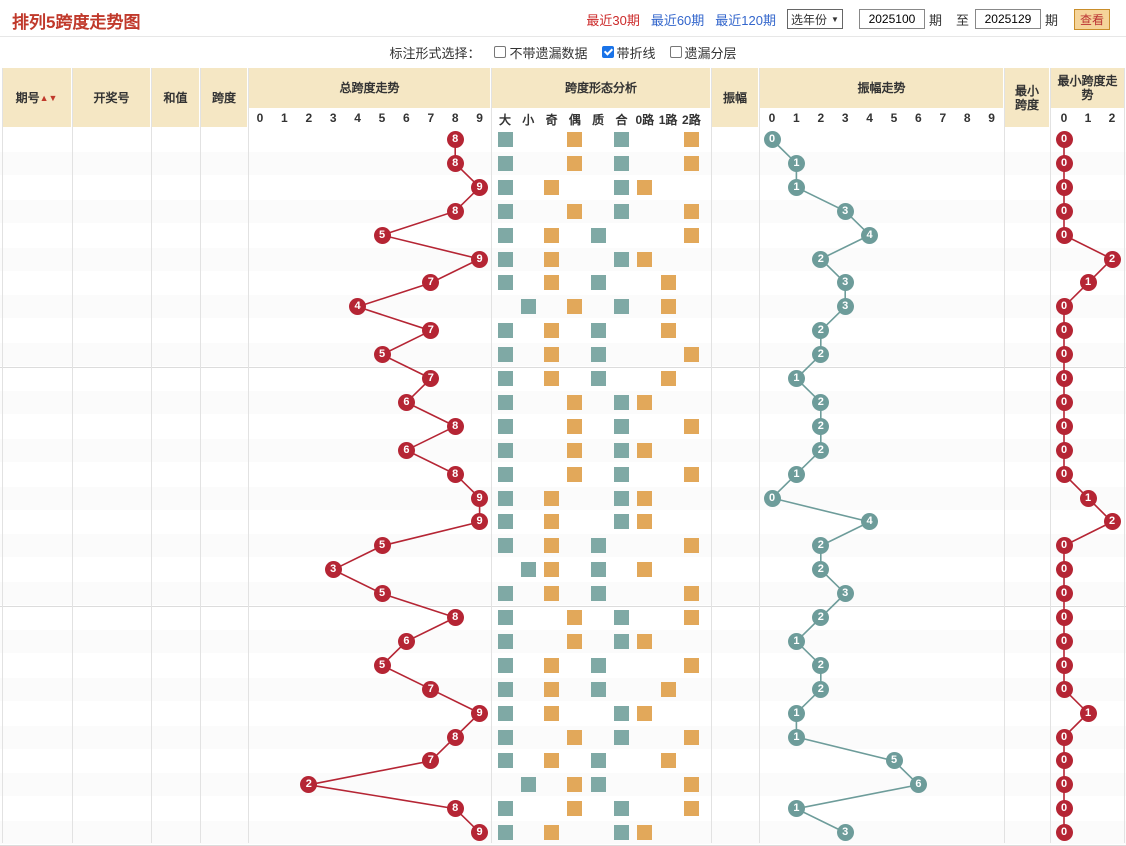  Describe the element at coordinates (333, 570) in the screenshot. I see `span-ball: 3` at that location.